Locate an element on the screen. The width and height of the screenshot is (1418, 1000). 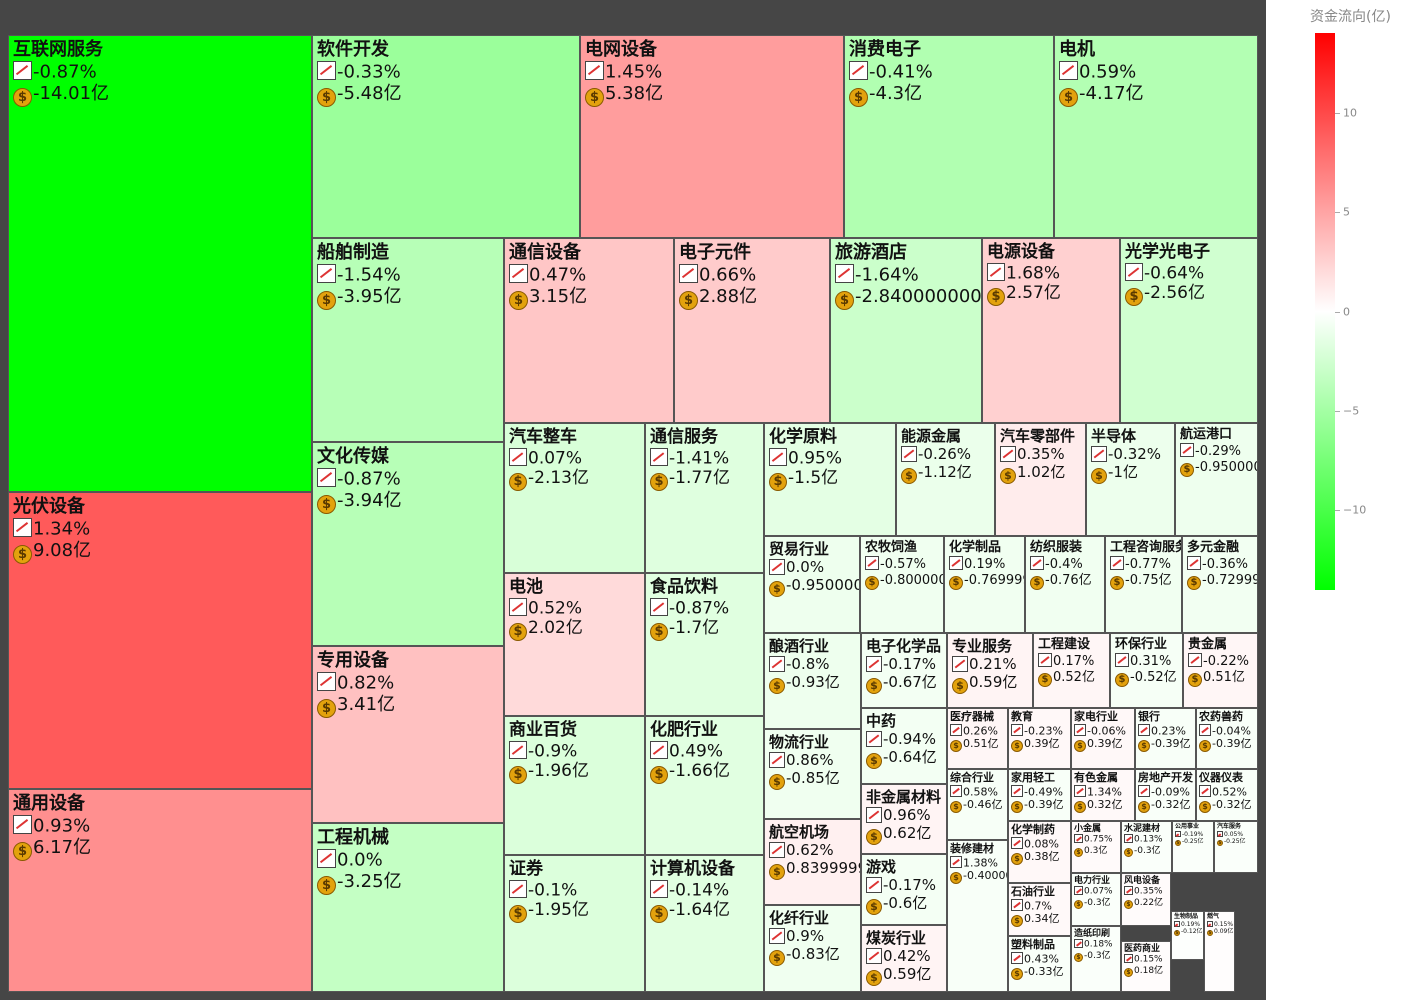
treemap-cell: 纺织服装 -0.4% $ -0.76亿 is located at coordinates (1065, 584).